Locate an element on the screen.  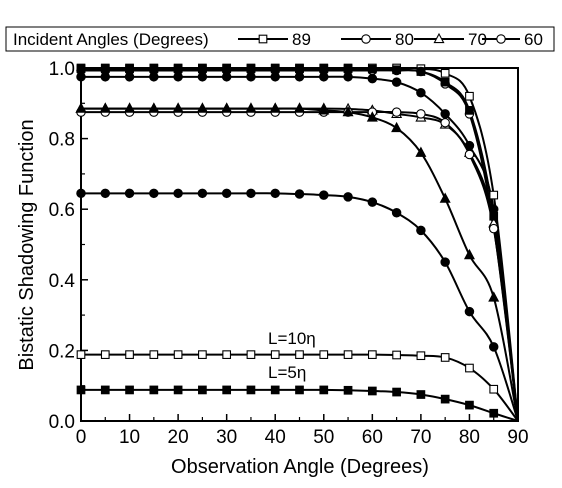
legend-label-1: 80 is located at coordinates (404, 39).